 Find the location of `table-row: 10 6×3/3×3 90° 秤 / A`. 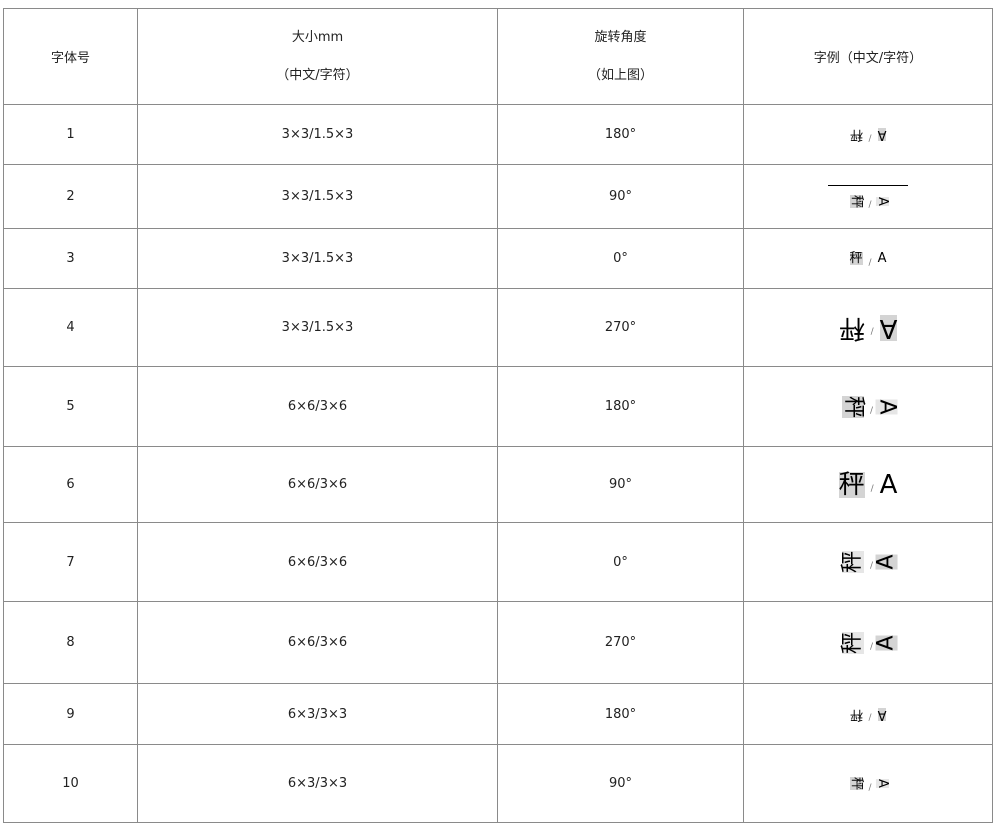

table-row: 10 6×3/3×3 90° 秤 / A is located at coordinates (498, 783).